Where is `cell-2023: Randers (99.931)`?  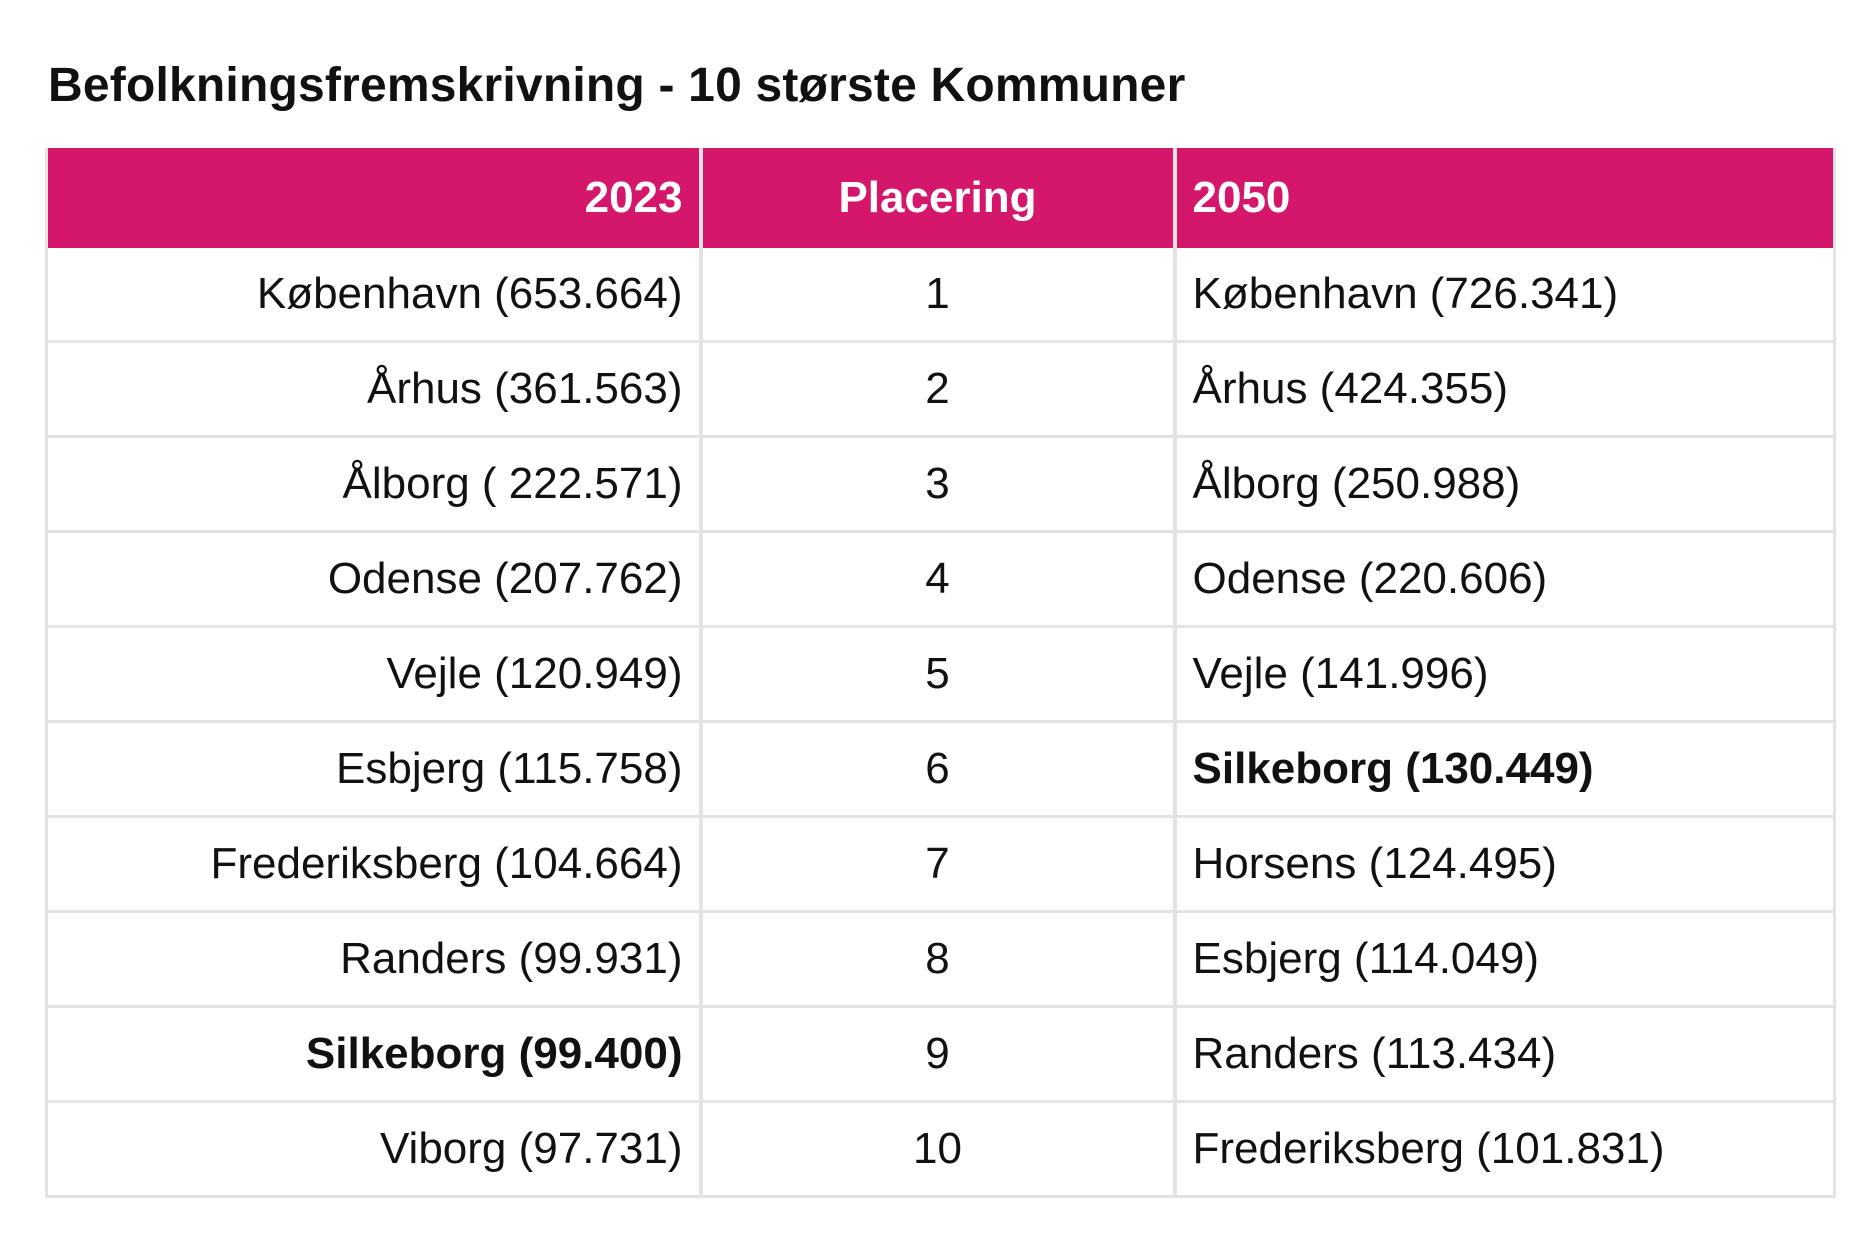
cell-2023: Randers (99.931) is located at coordinates (374, 958).